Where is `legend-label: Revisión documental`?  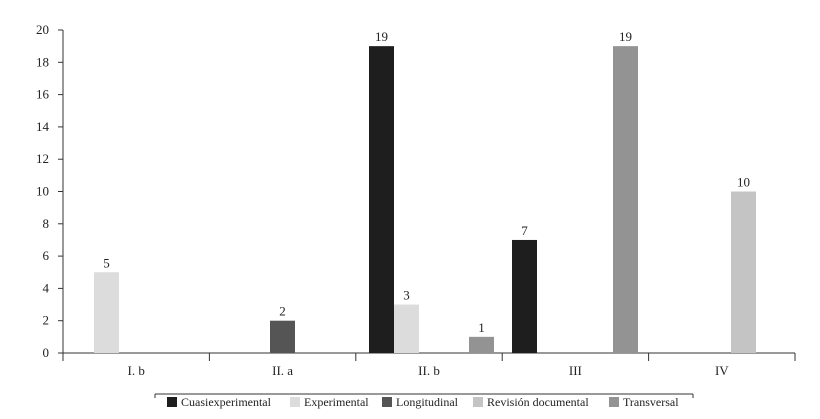
legend-label: Revisión documental is located at coordinates (538, 402).